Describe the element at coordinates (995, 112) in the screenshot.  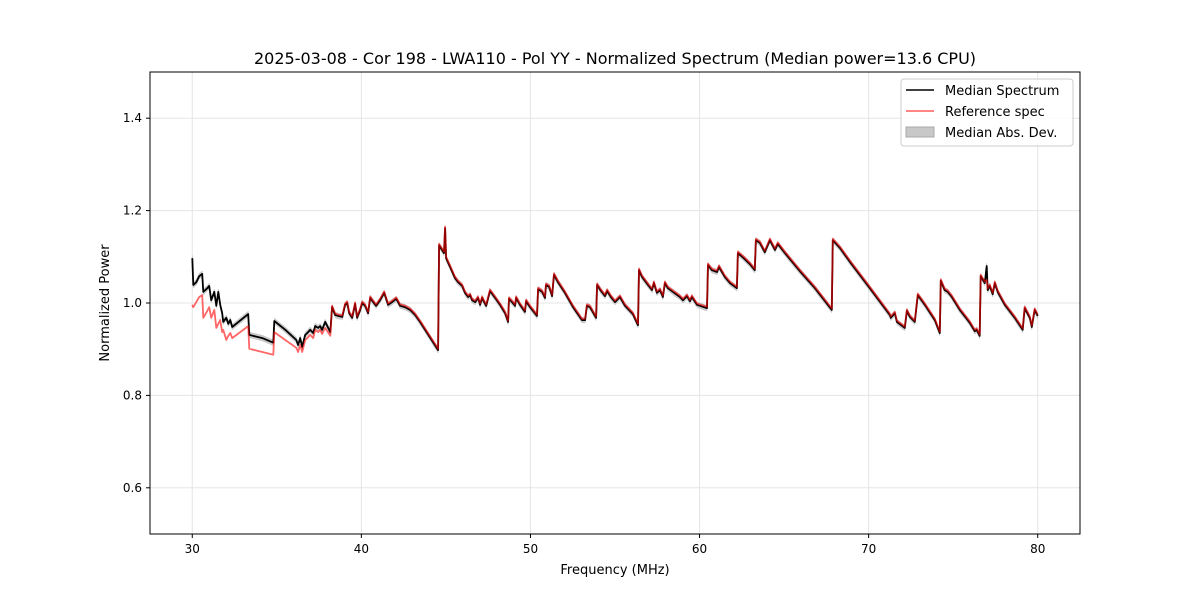
I see `legend-reference-label: Reference spec` at that location.